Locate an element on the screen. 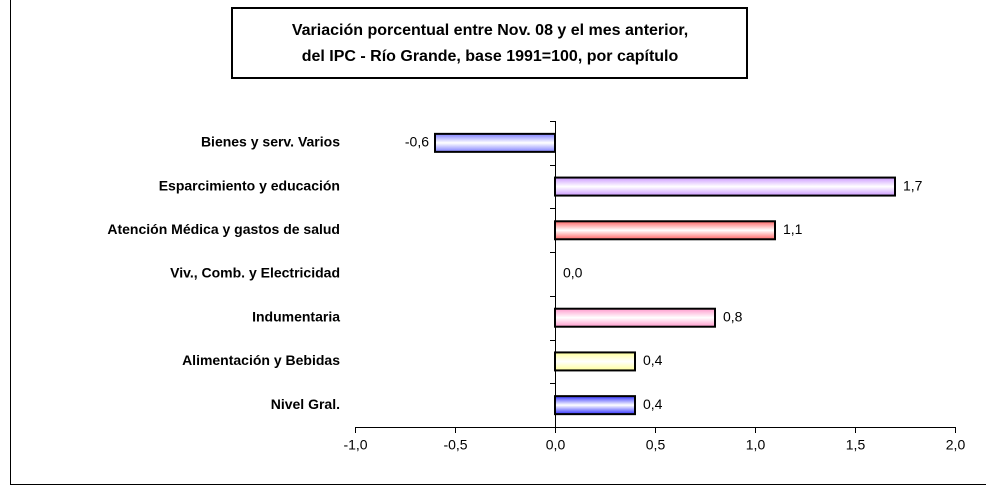 The image size is (986, 486). y-tick-label: Bienes y serv. Varios is located at coordinates (270, 142).